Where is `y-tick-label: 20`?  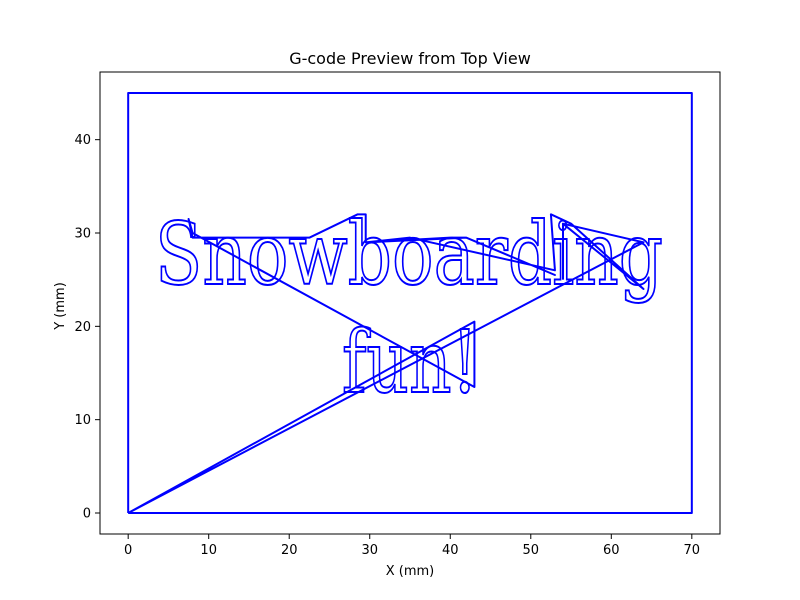
y-tick-label: 20 is located at coordinates (82, 327).